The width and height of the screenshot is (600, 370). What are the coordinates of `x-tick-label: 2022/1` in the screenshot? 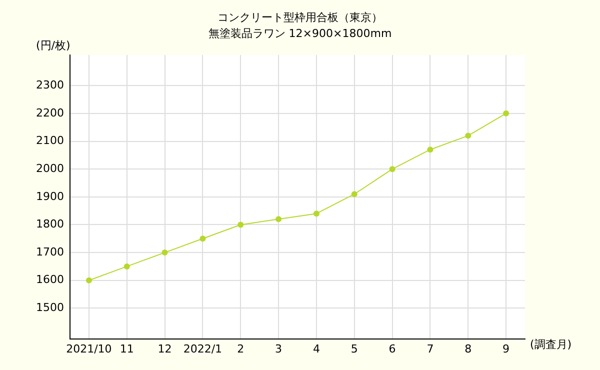 It's located at (202, 349).